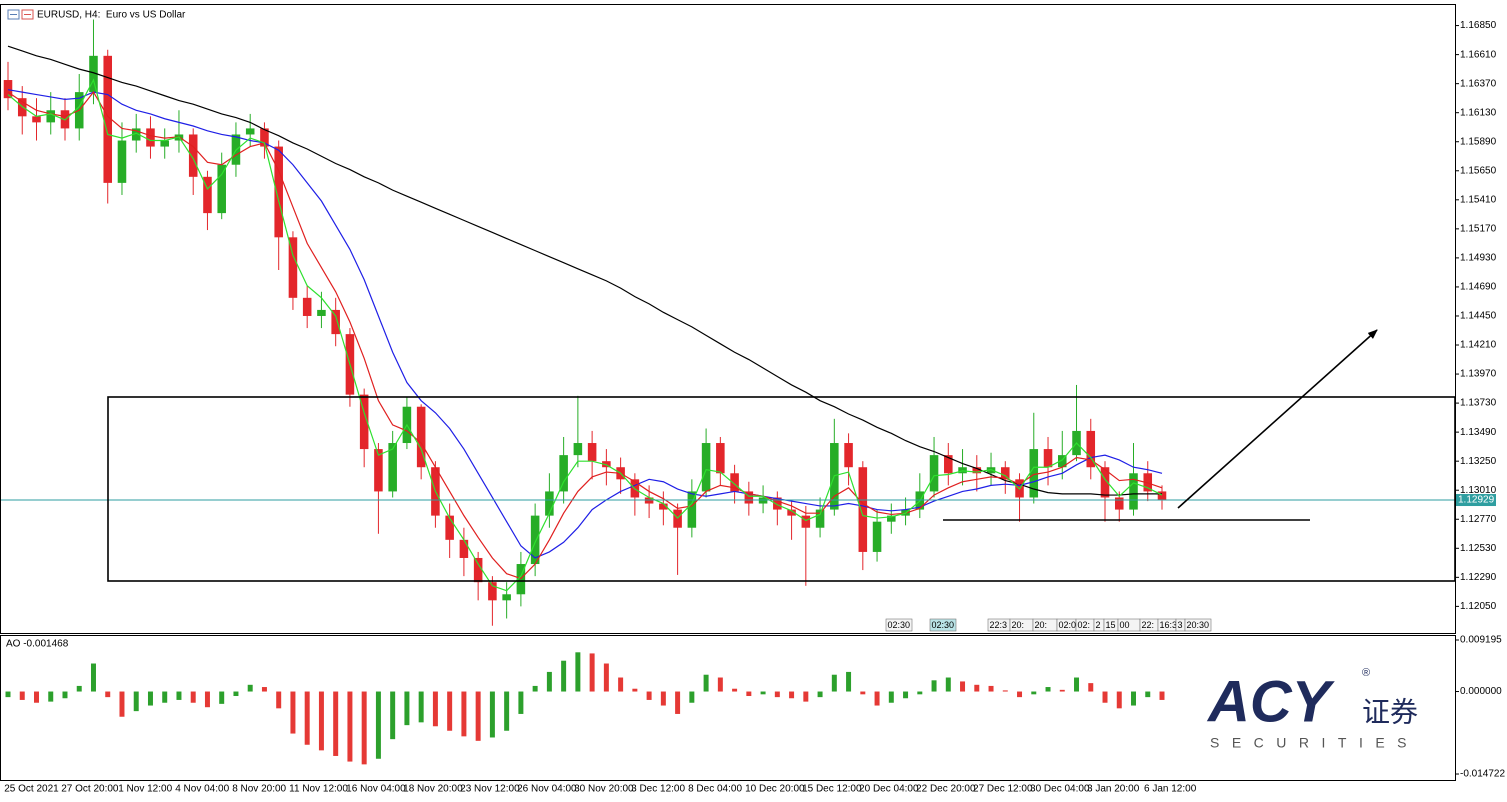  Describe the element at coordinates (1481, 640) in the screenshot. I see `y-tick-label: 0.009195` at that location.